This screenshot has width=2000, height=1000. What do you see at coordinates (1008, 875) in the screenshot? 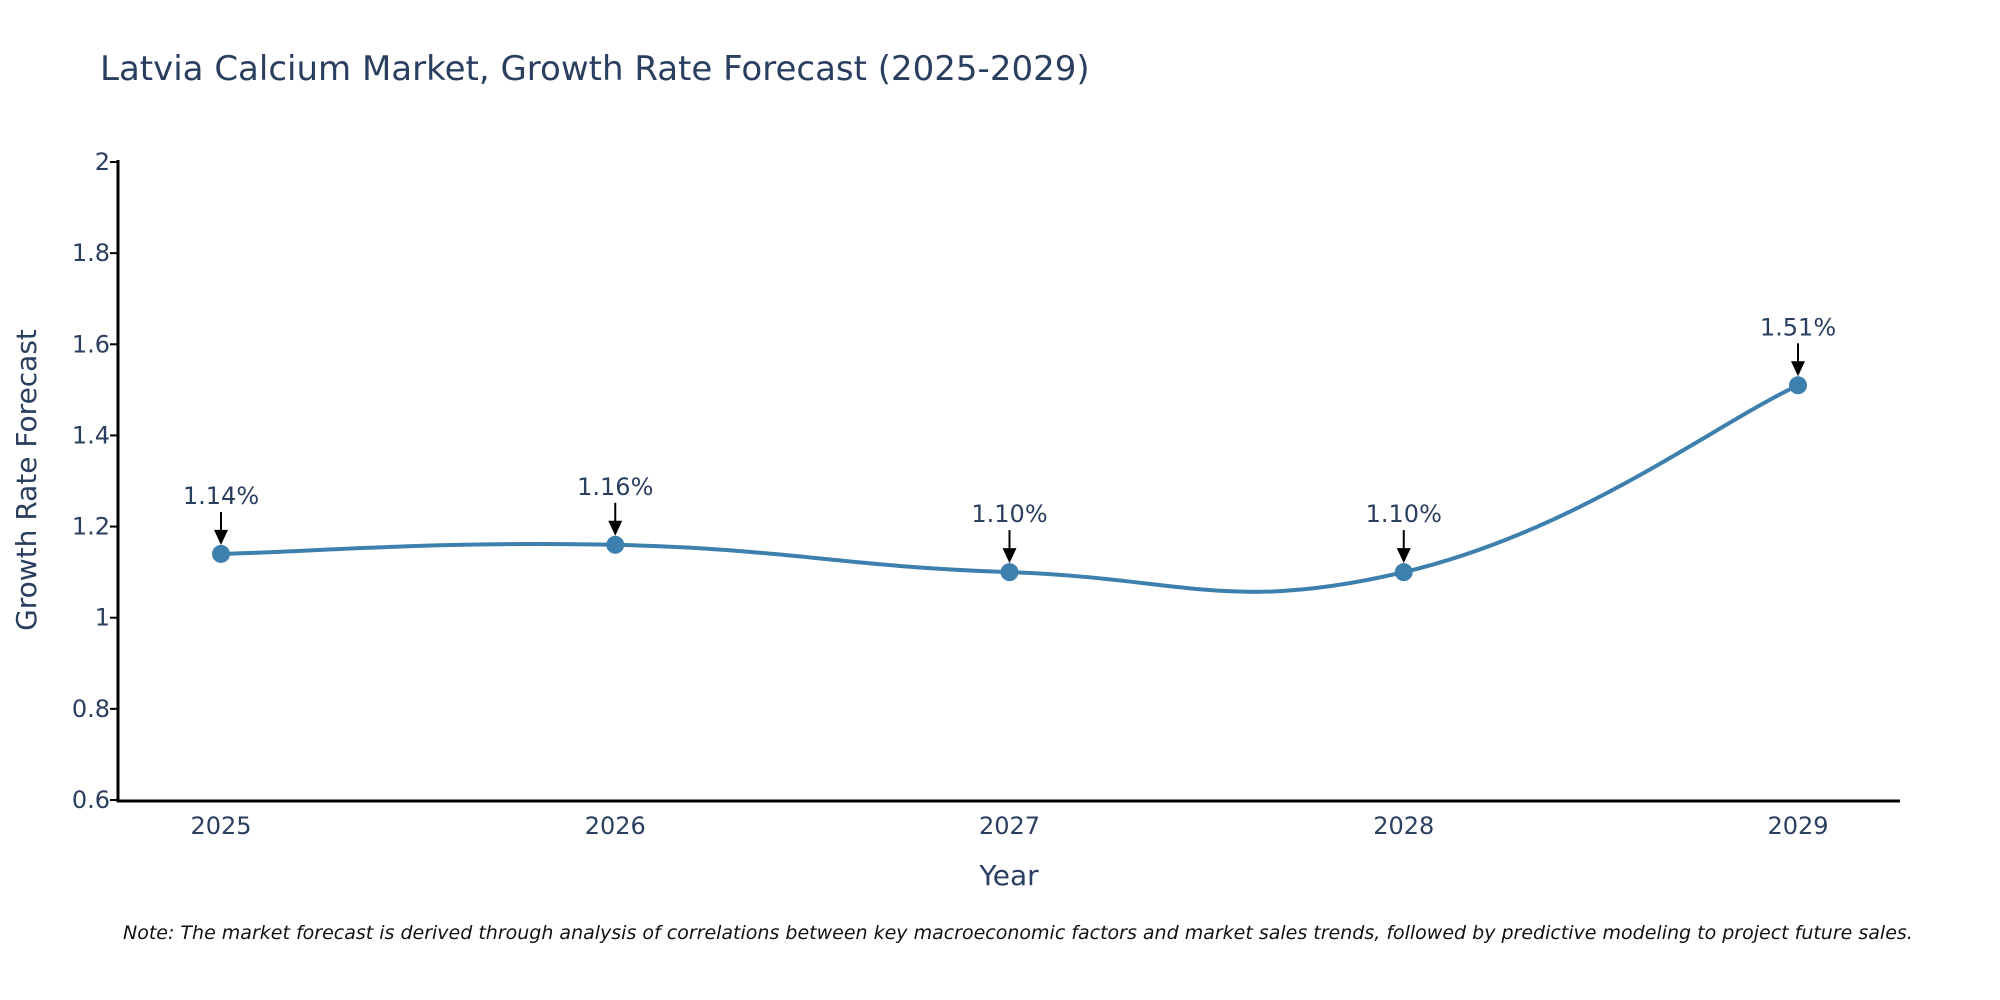
I see `x-axis-title: Year` at bounding box center [1008, 875].